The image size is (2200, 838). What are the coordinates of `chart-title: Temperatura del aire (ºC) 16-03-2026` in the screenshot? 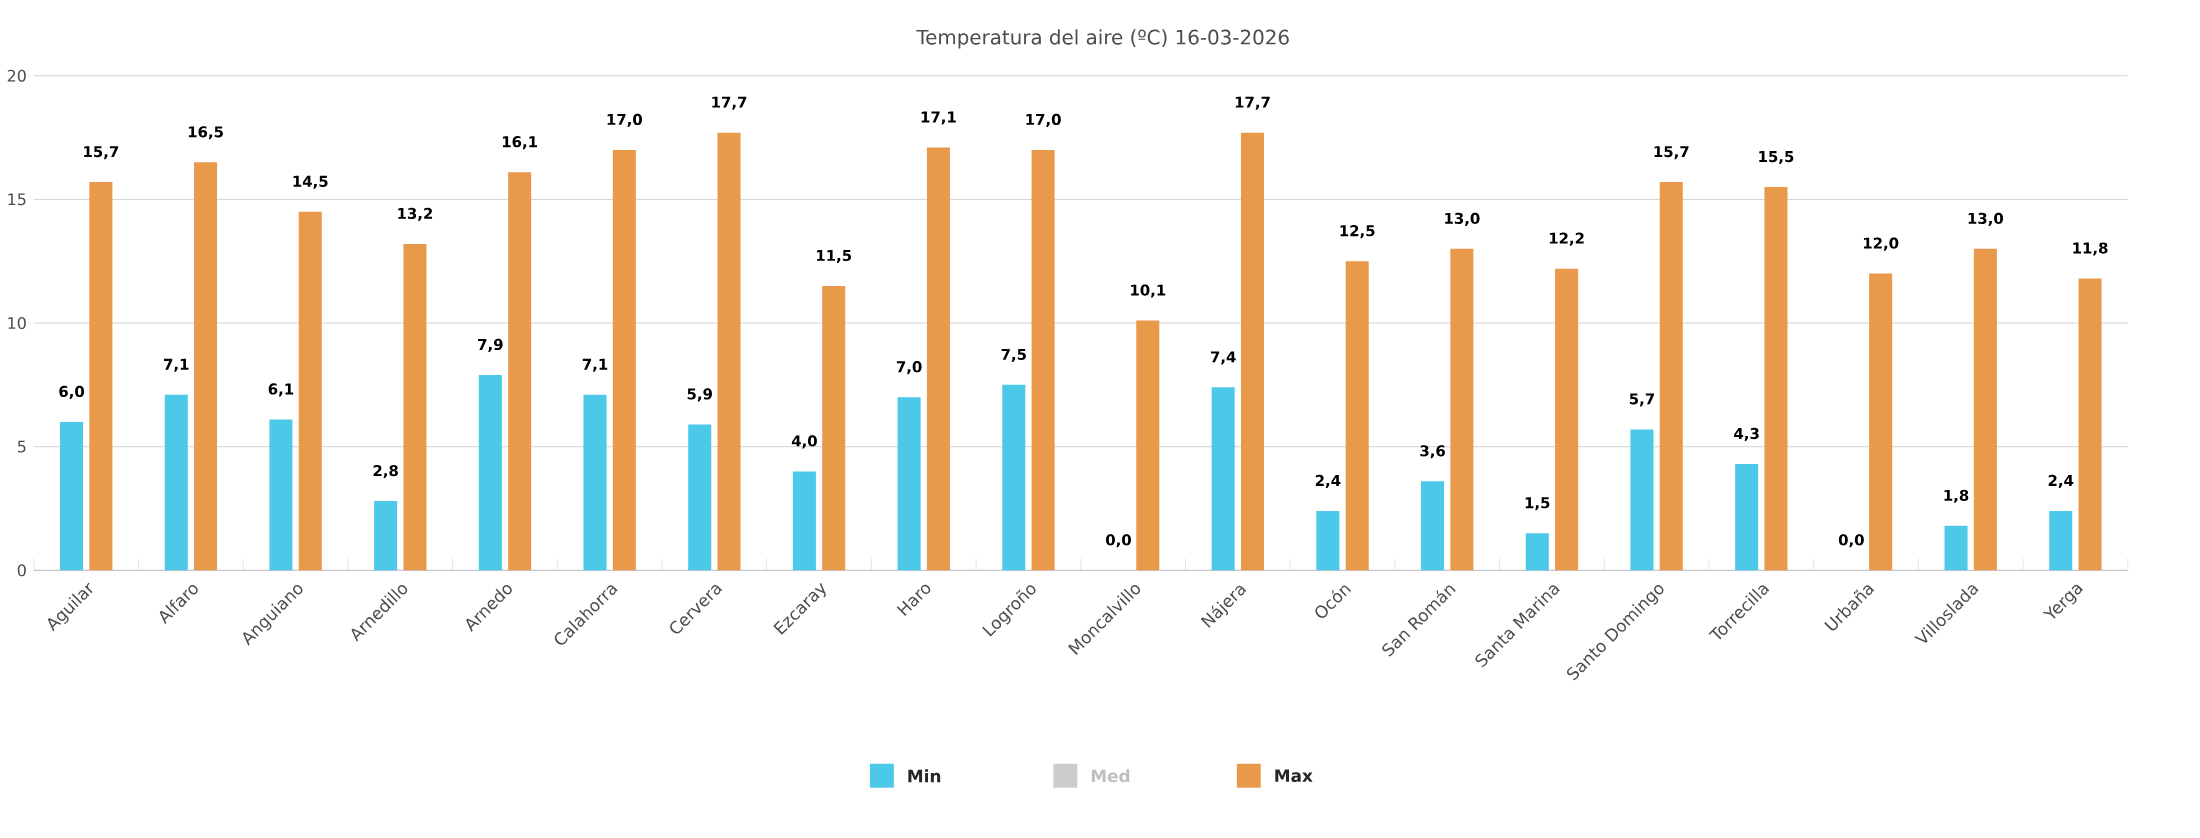 It's located at (1102, 39).